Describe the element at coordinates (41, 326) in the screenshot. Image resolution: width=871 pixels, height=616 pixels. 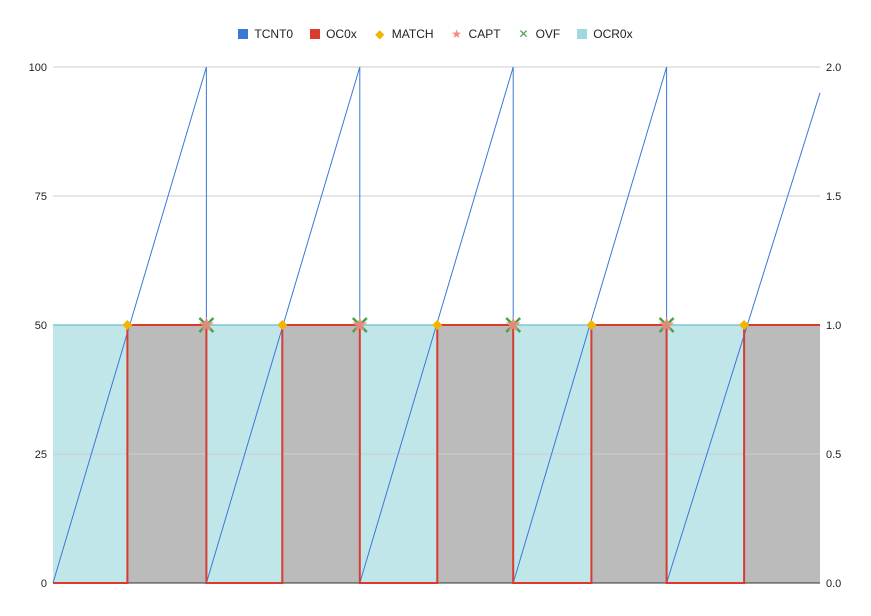
I see `left-tick-label: 50` at that location.